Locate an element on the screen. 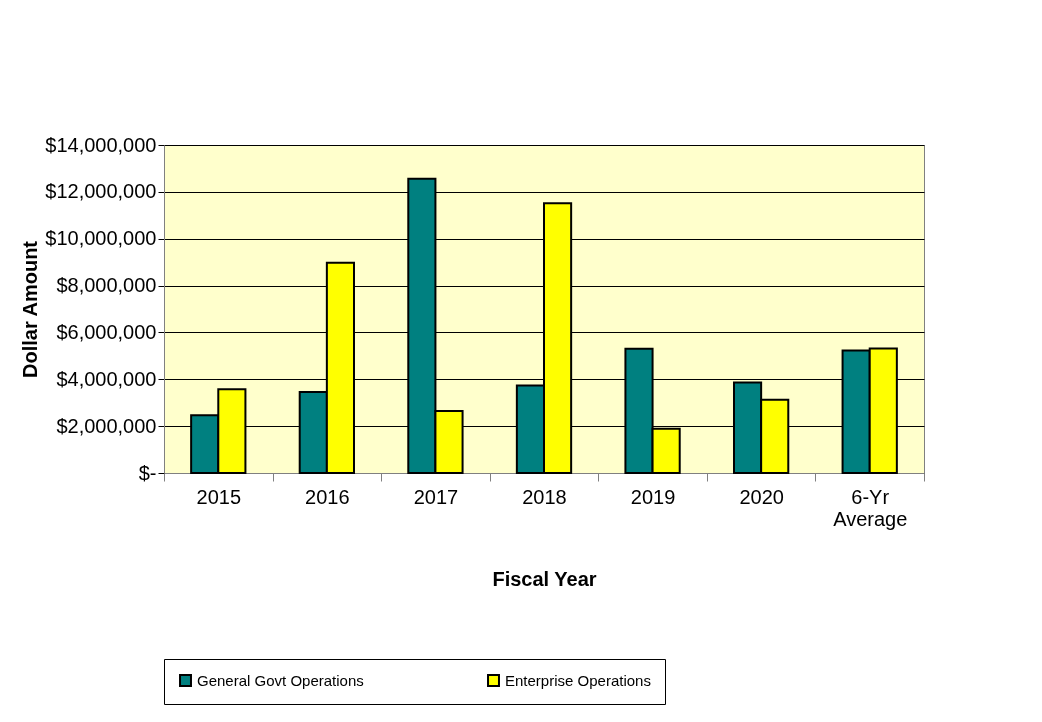 The image size is (1042, 722). x-tick-label: 2019 is located at coordinates (653, 496).